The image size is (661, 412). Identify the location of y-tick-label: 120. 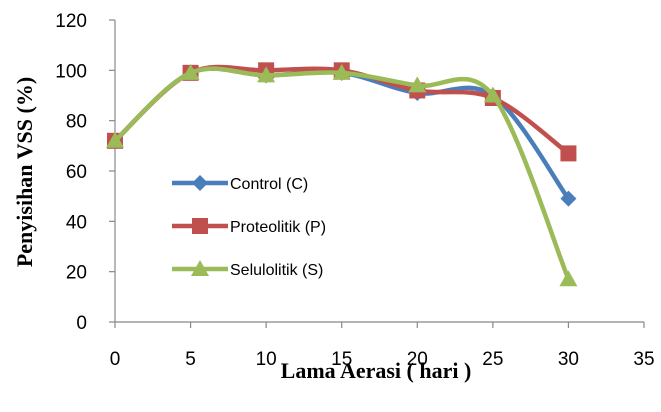
(71, 21).